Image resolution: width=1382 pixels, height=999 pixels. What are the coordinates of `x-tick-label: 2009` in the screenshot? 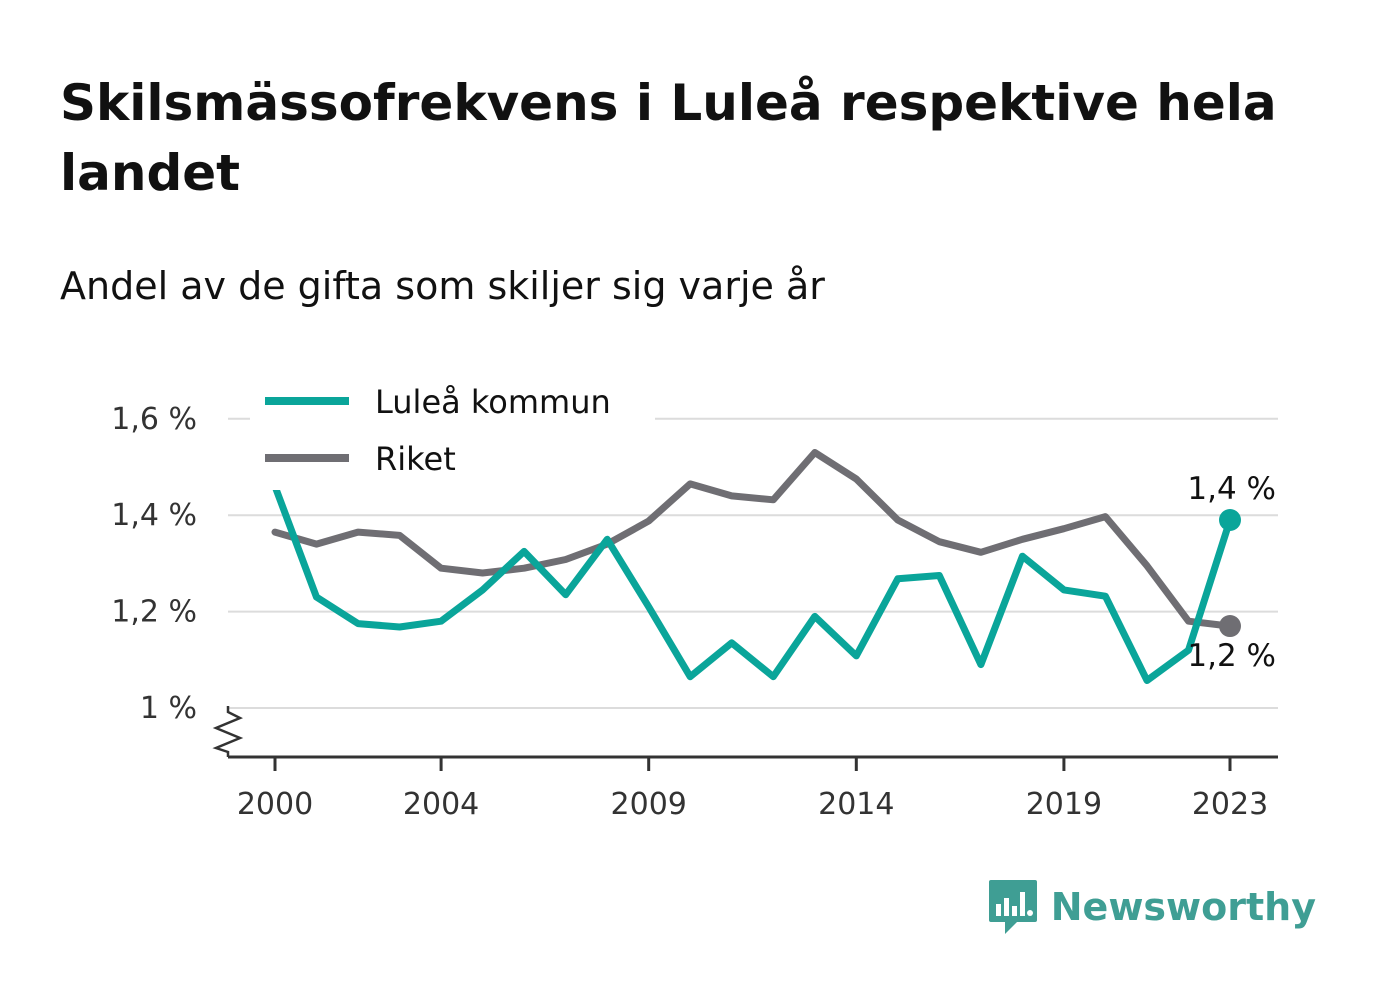 It's located at (649, 804).